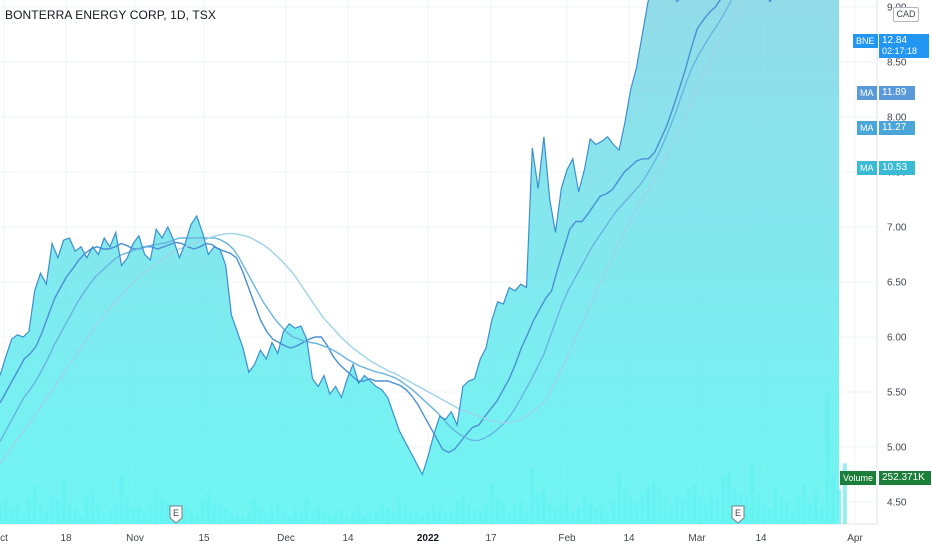 The height and width of the screenshot is (550, 932). What do you see at coordinates (905, 478) in the screenshot?
I see `volume-value-tag: 252.371K` at bounding box center [905, 478].